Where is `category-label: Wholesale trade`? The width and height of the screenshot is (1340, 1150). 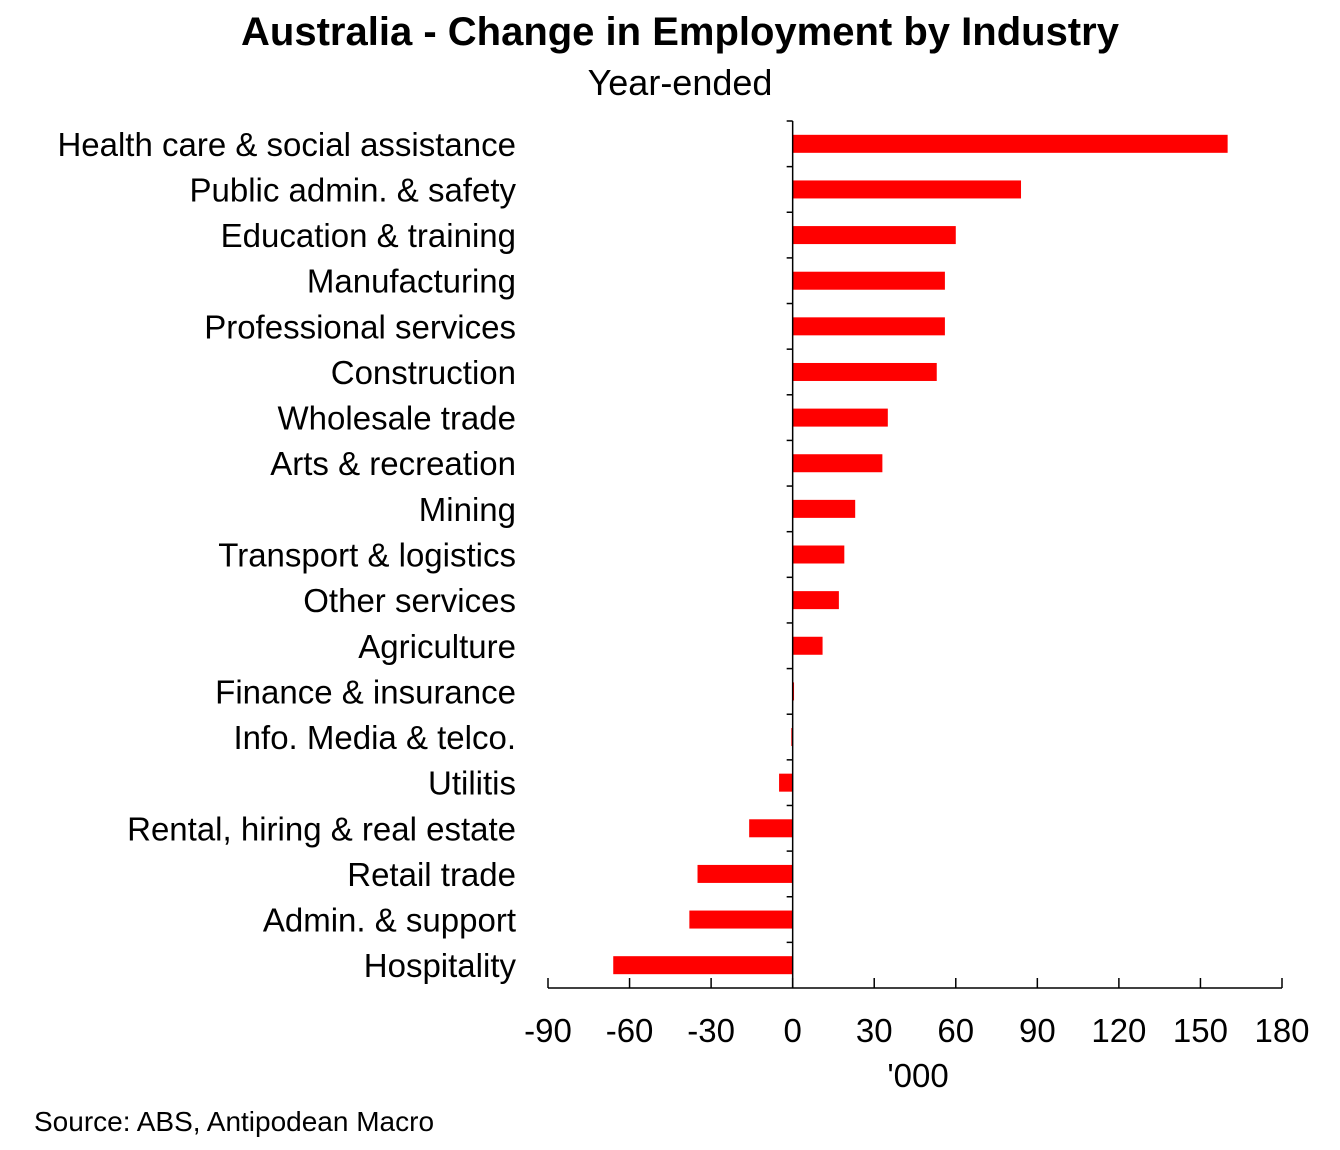
category-label: Wholesale trade is located at coordinates (397, 418).